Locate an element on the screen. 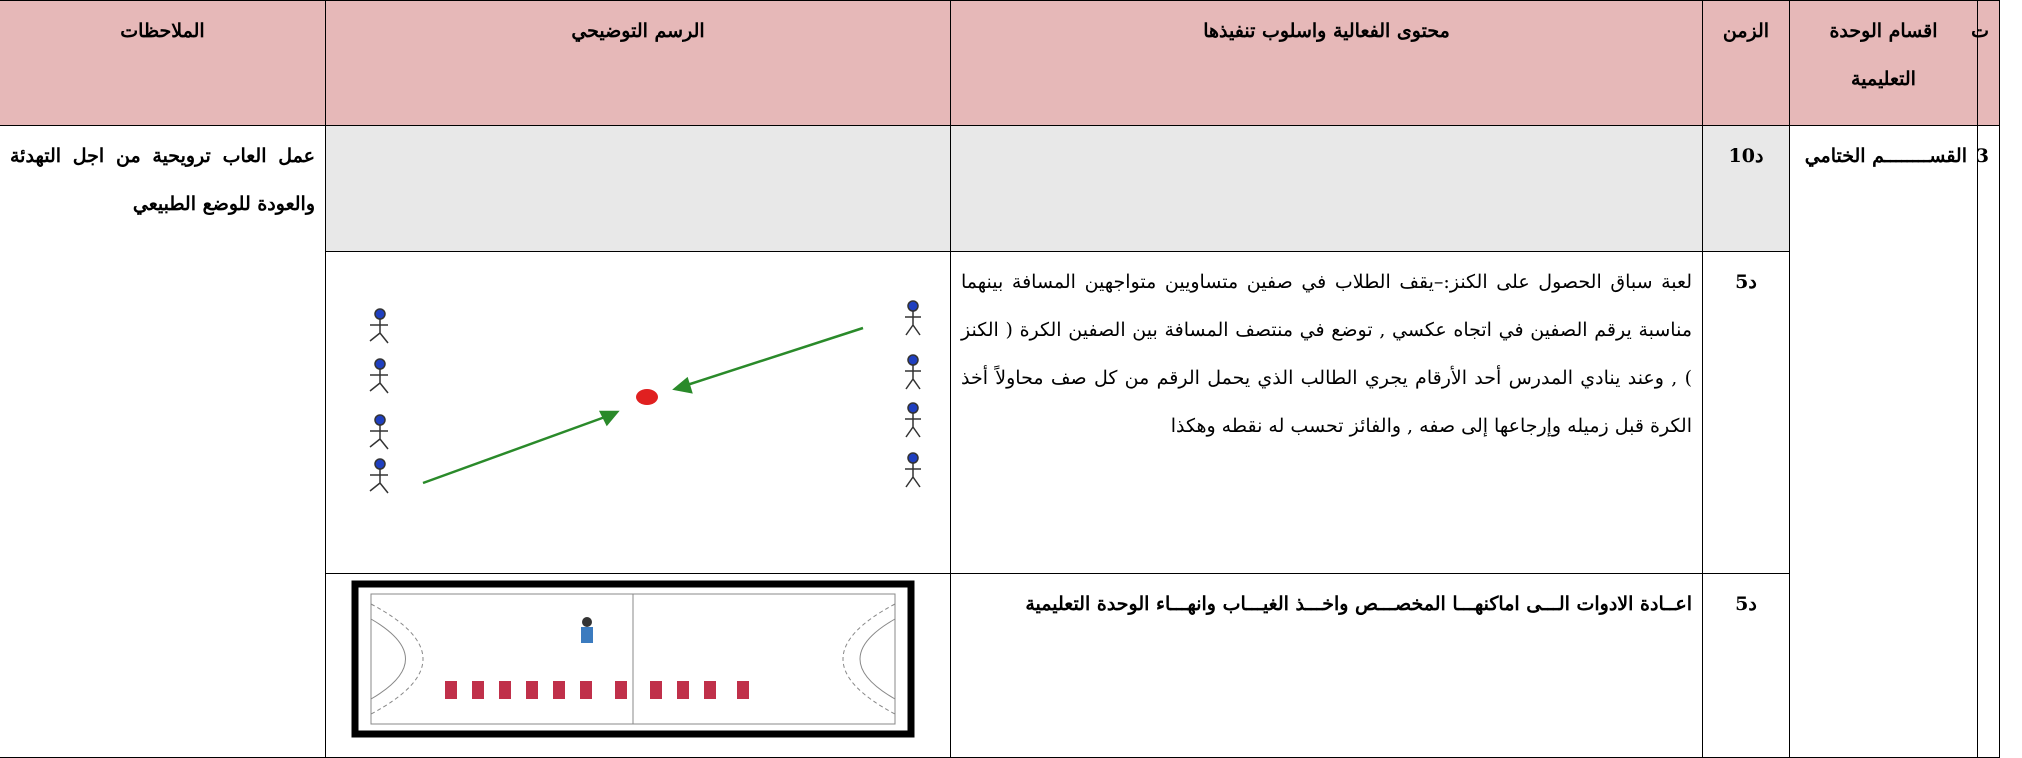  game-diagram is located at coordinates (645, 397).